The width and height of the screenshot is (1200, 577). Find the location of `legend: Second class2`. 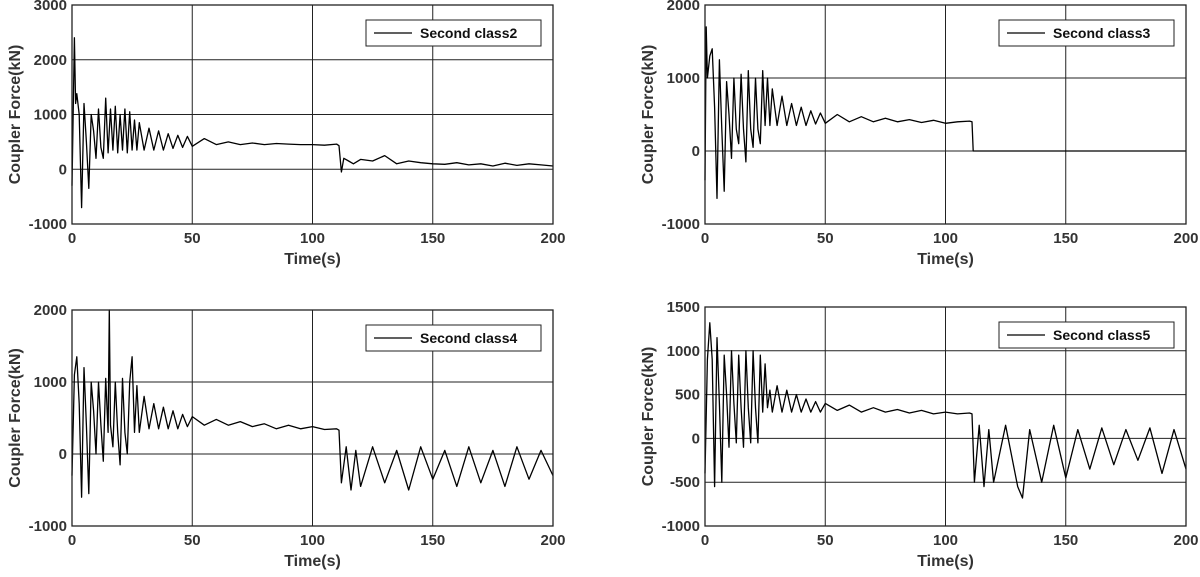

legend: Second class2 is located at coordinates (453, 33).